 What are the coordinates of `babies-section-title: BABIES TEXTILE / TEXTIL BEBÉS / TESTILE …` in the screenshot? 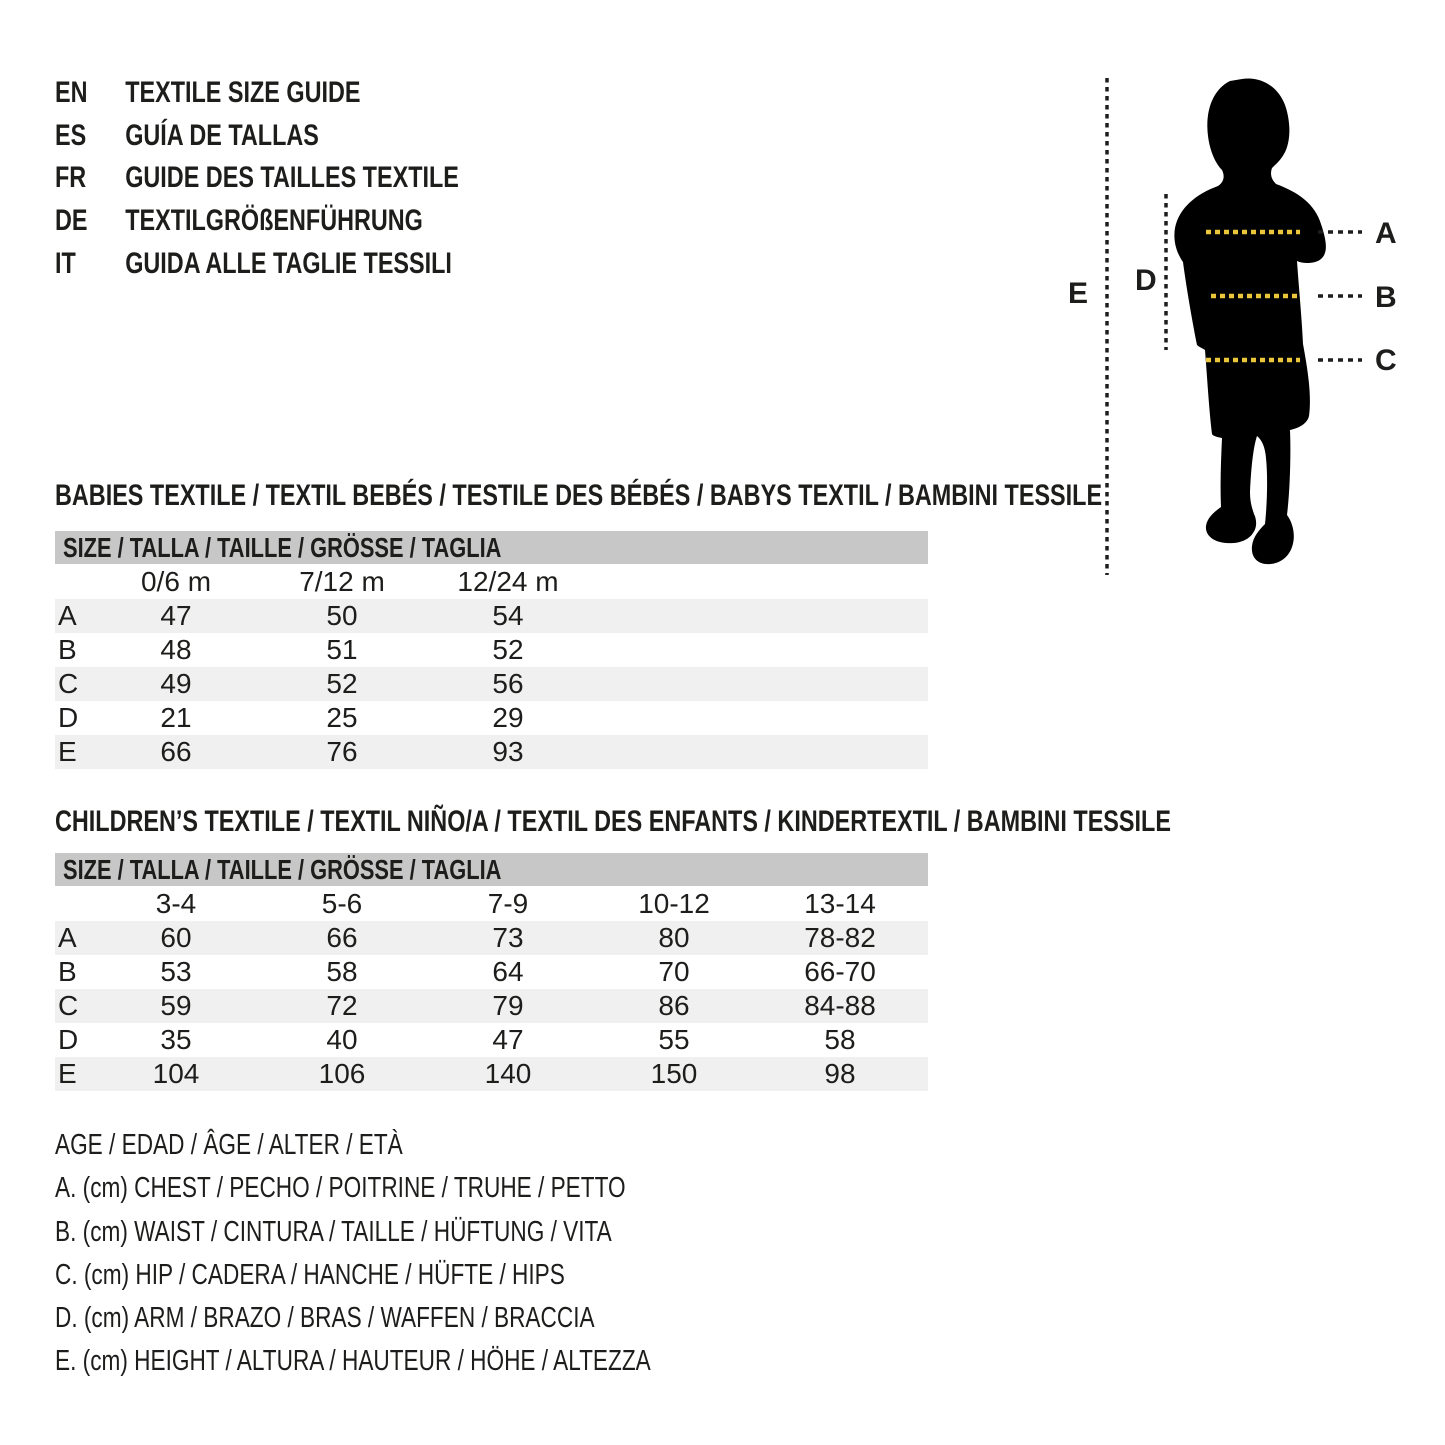 It's located at (579, 495).